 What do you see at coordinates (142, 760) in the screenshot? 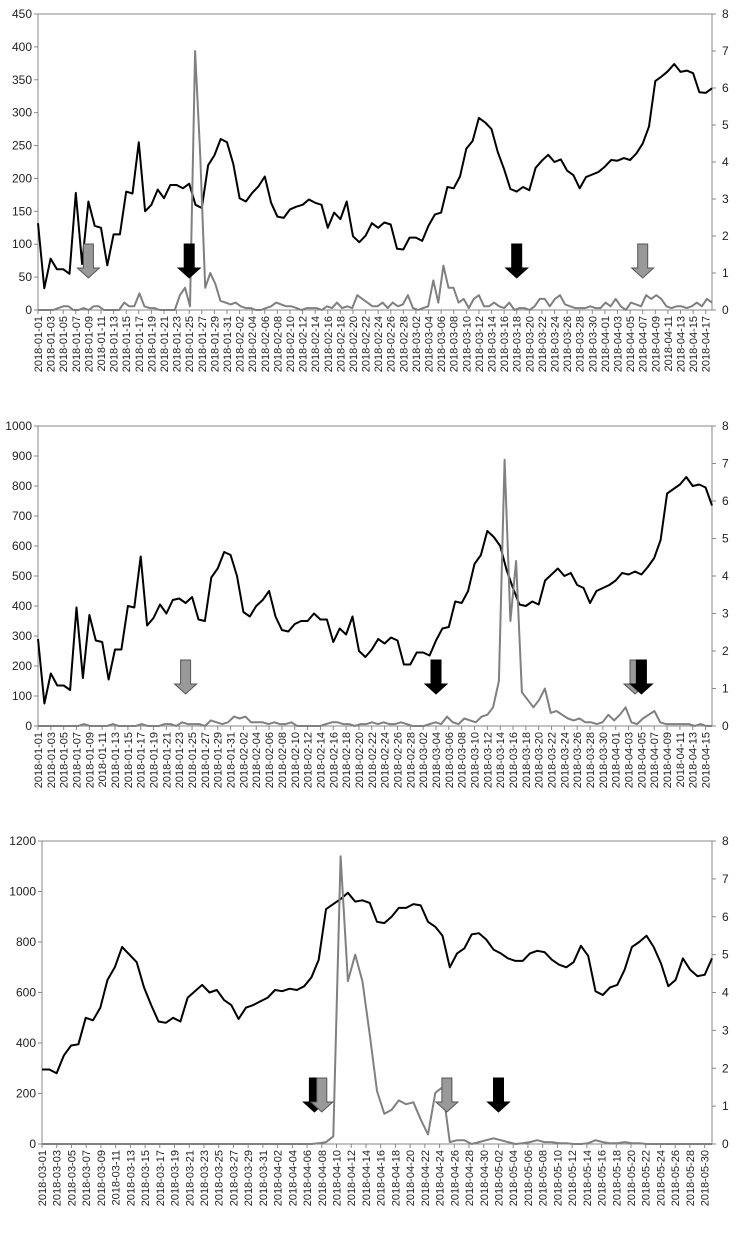
I see `x-tick-label: 2018-01-17` at bounding box center [142, 760].